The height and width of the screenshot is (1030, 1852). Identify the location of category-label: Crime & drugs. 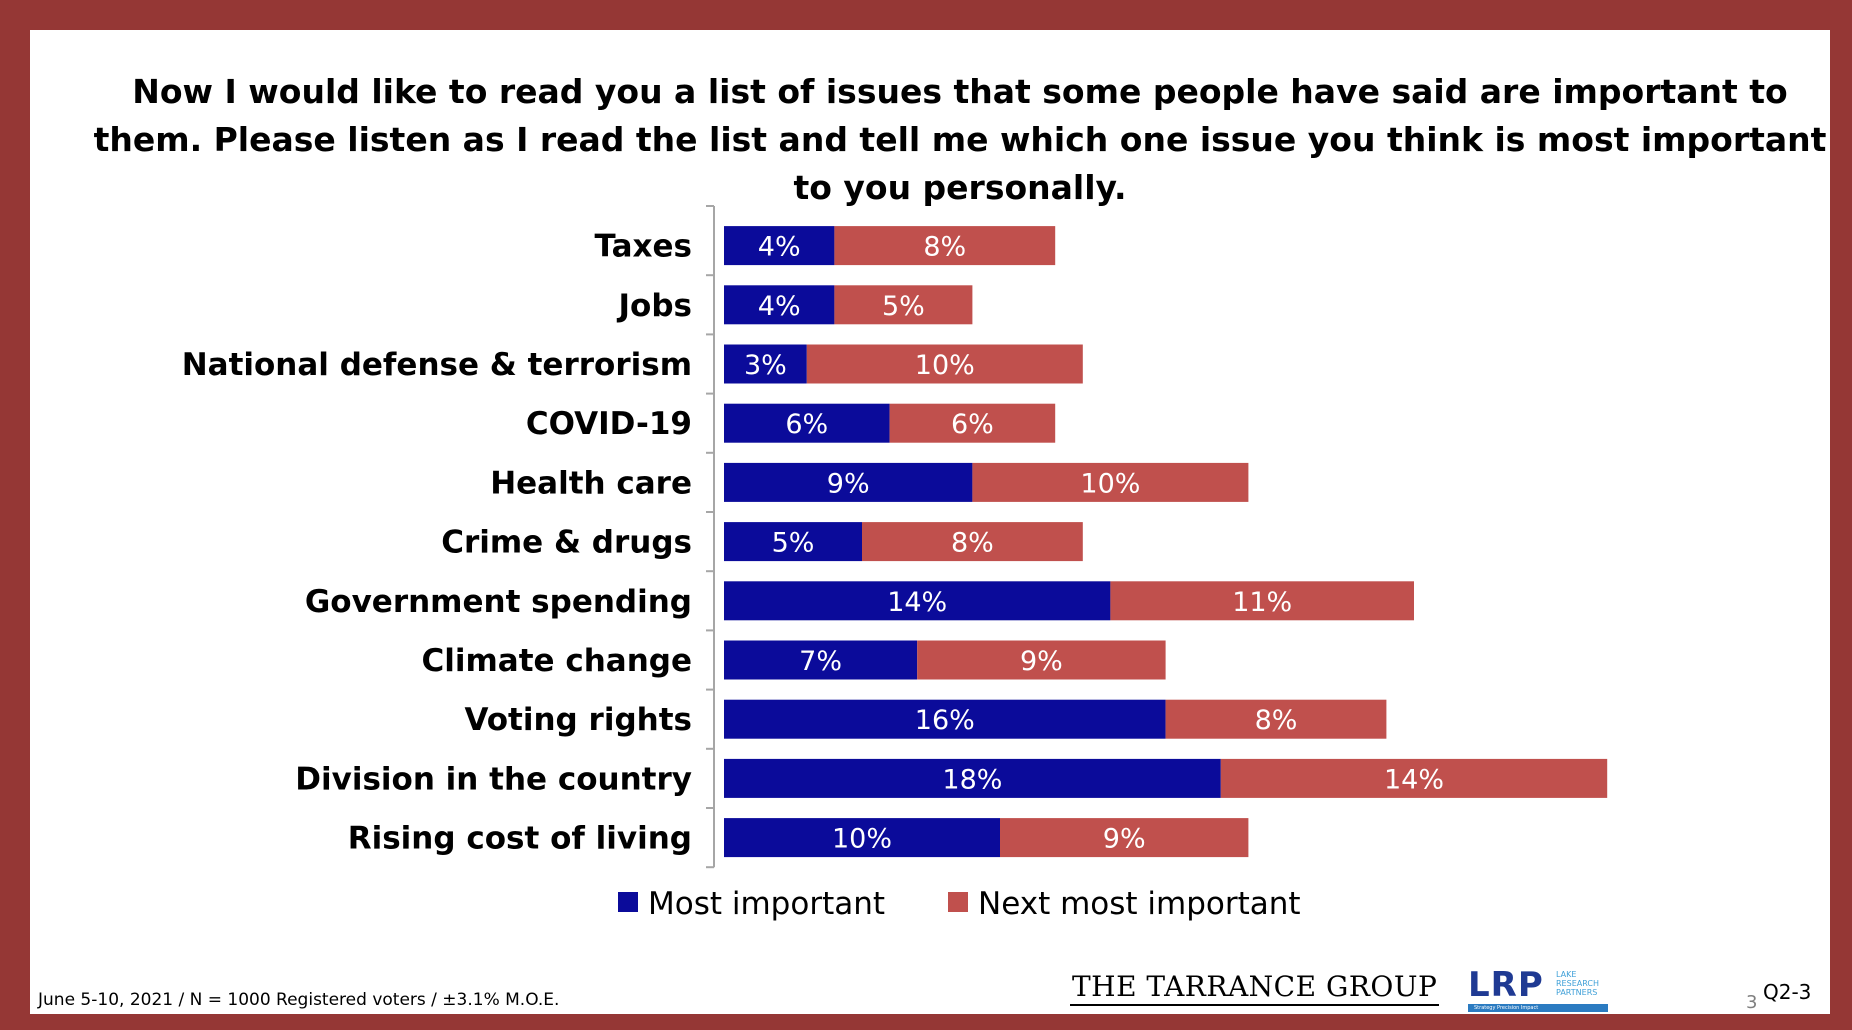
(566, 543).